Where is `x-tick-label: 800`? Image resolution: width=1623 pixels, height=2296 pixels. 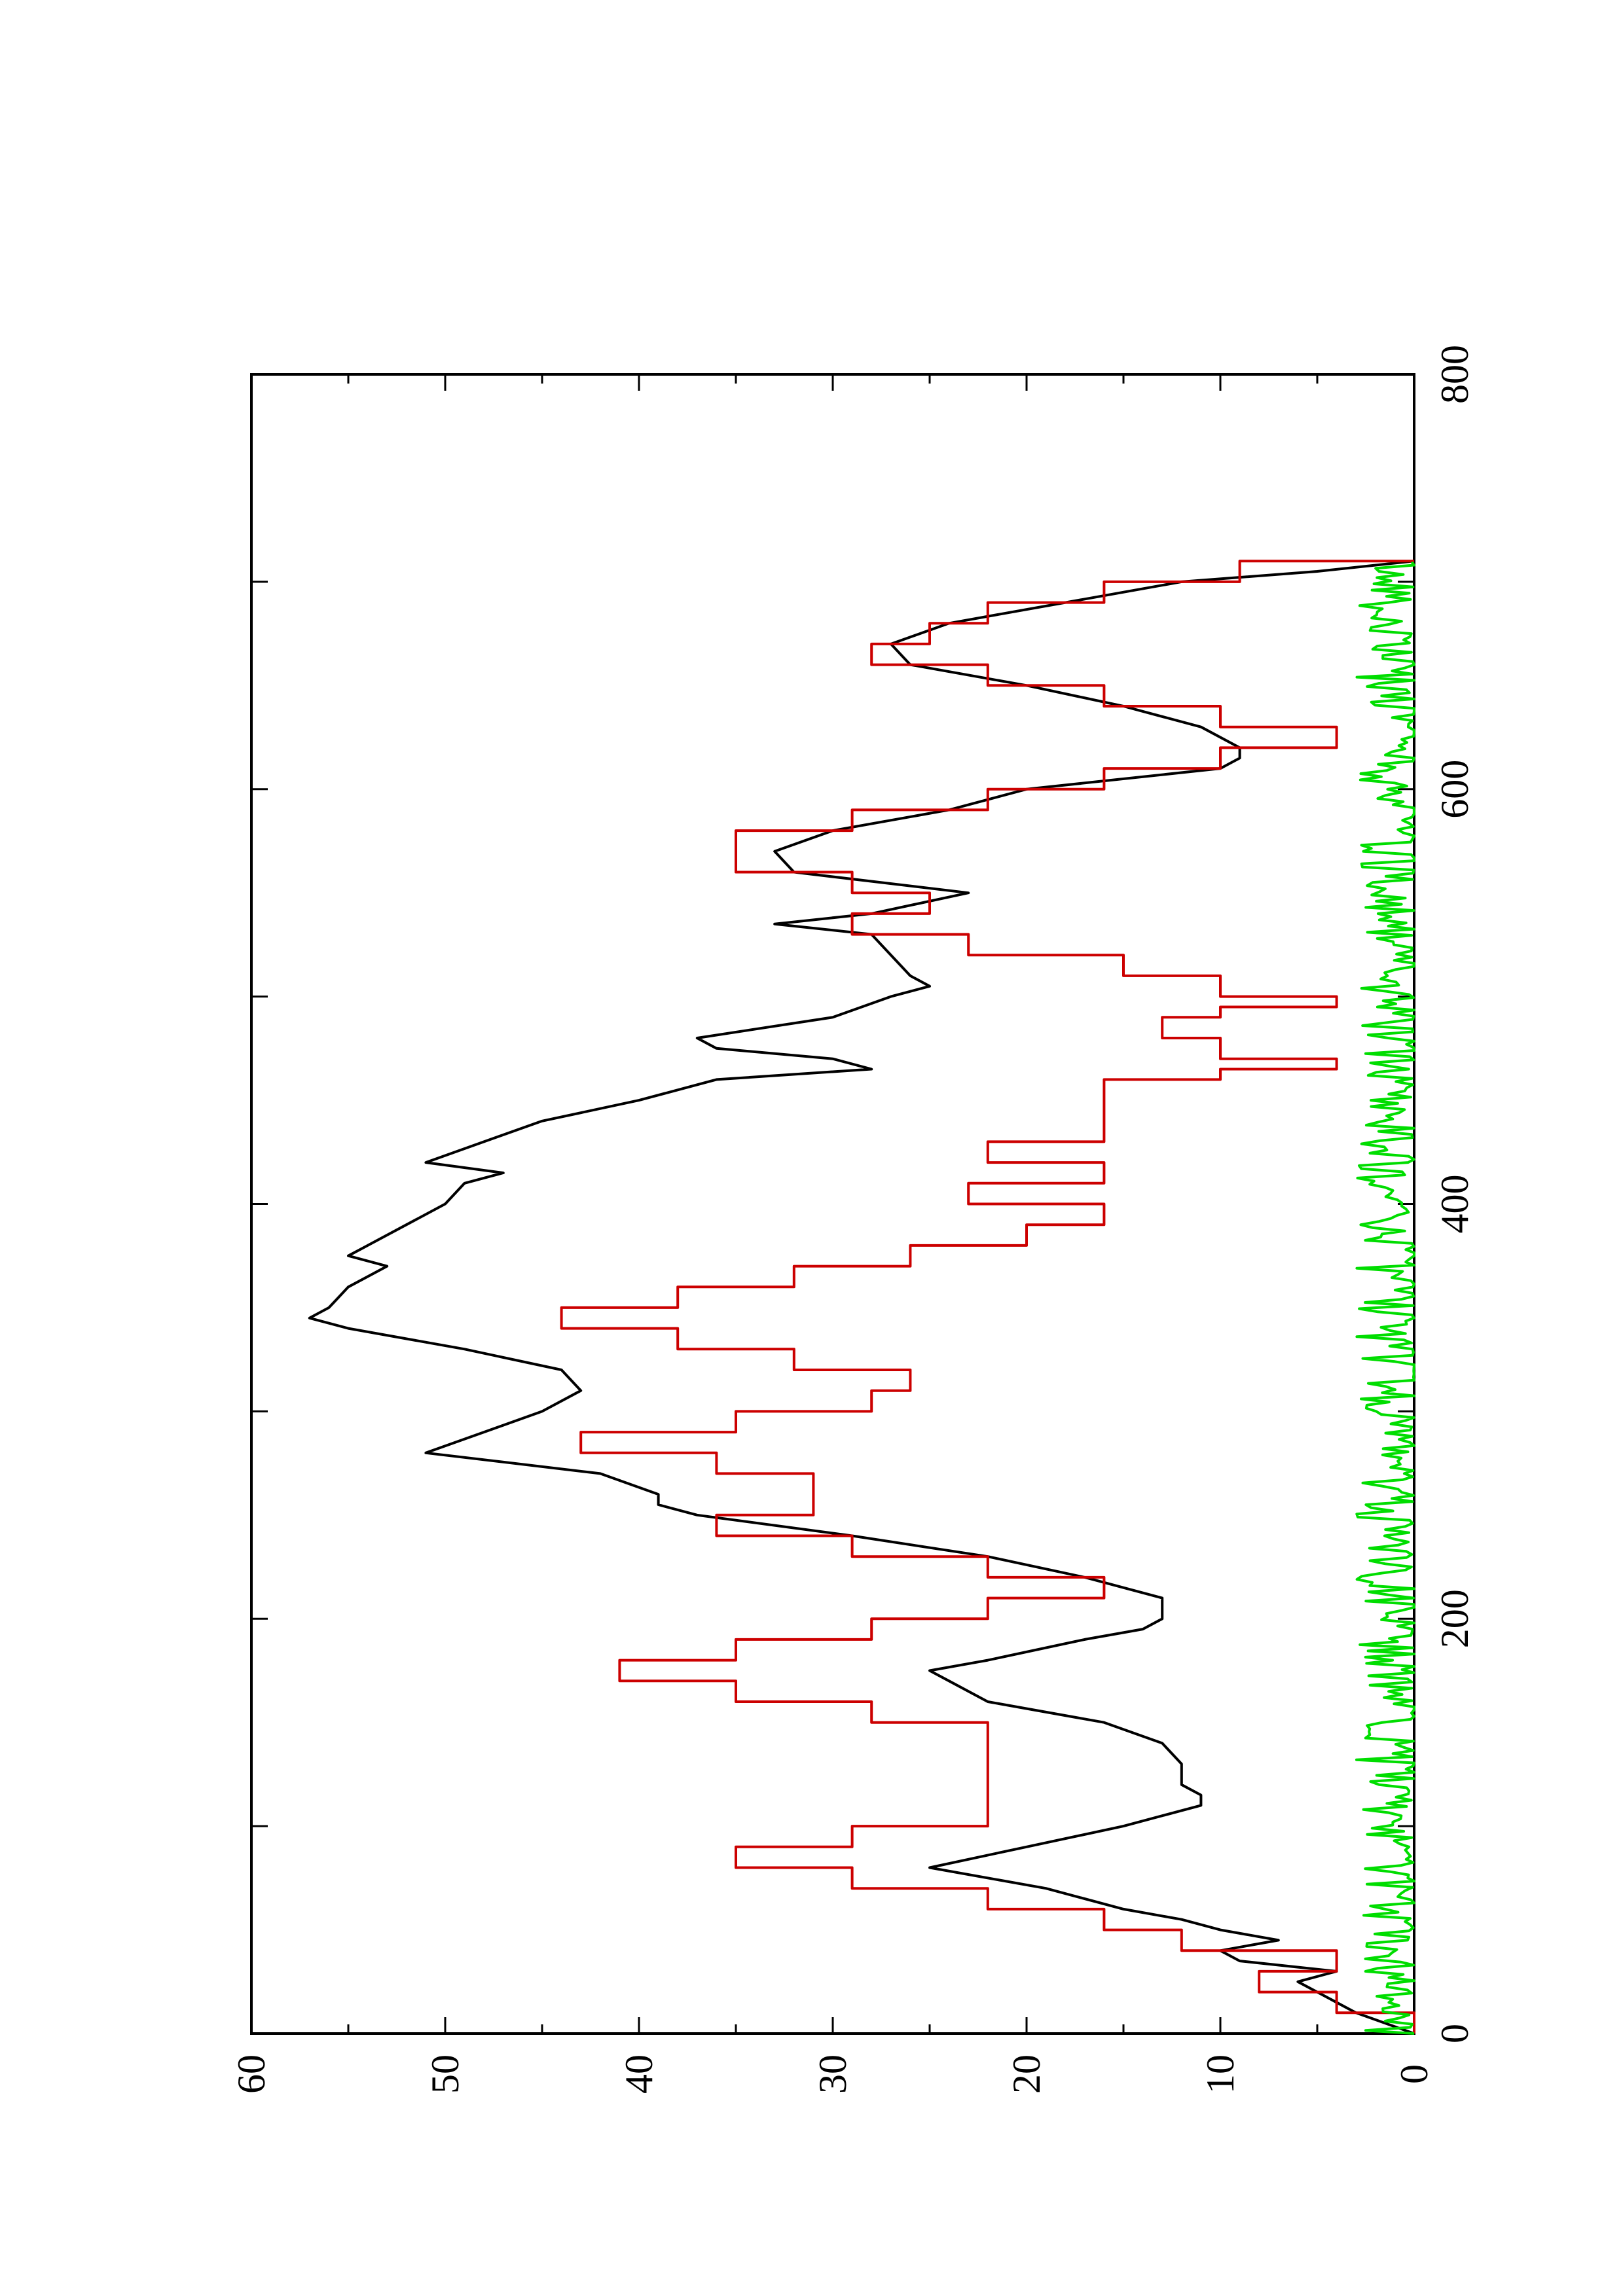
x-tick-label: 800 is located at coordinates (1454, 374).